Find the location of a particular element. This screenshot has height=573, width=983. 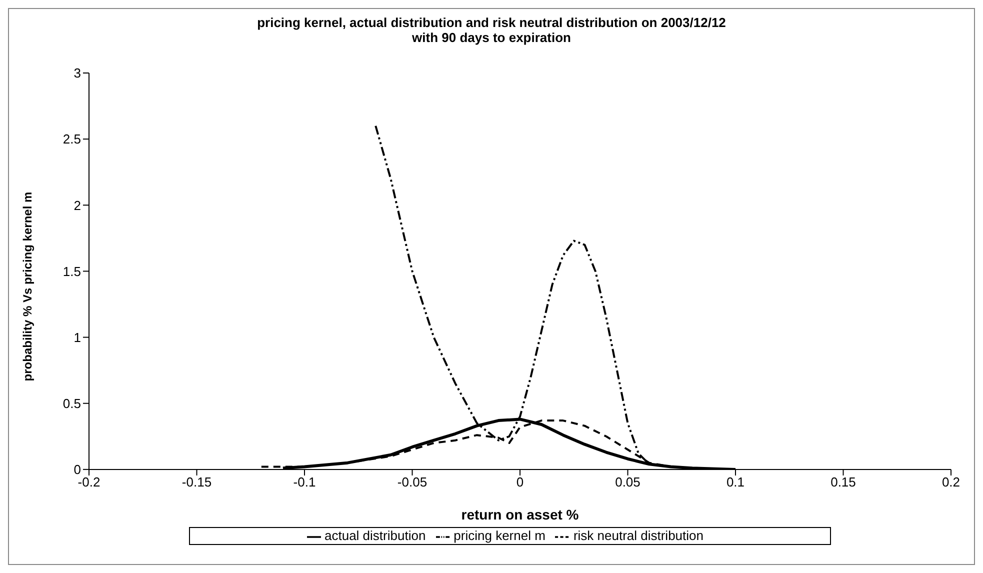

legend-label: risk neutral distribution is located at coordinates (638, 536).